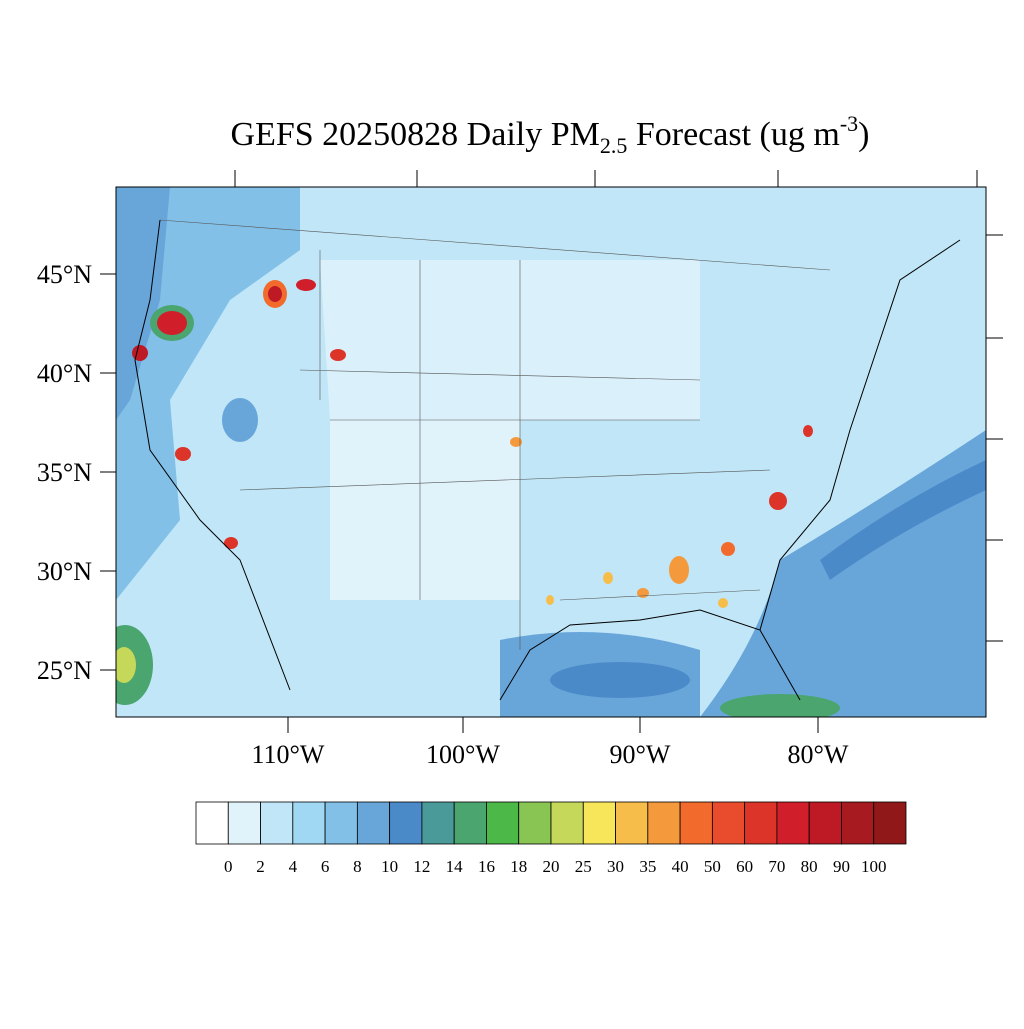 This screenshot has width=1024, height=1029. I want to click on colorbar-label: 90, so click(841, 866).